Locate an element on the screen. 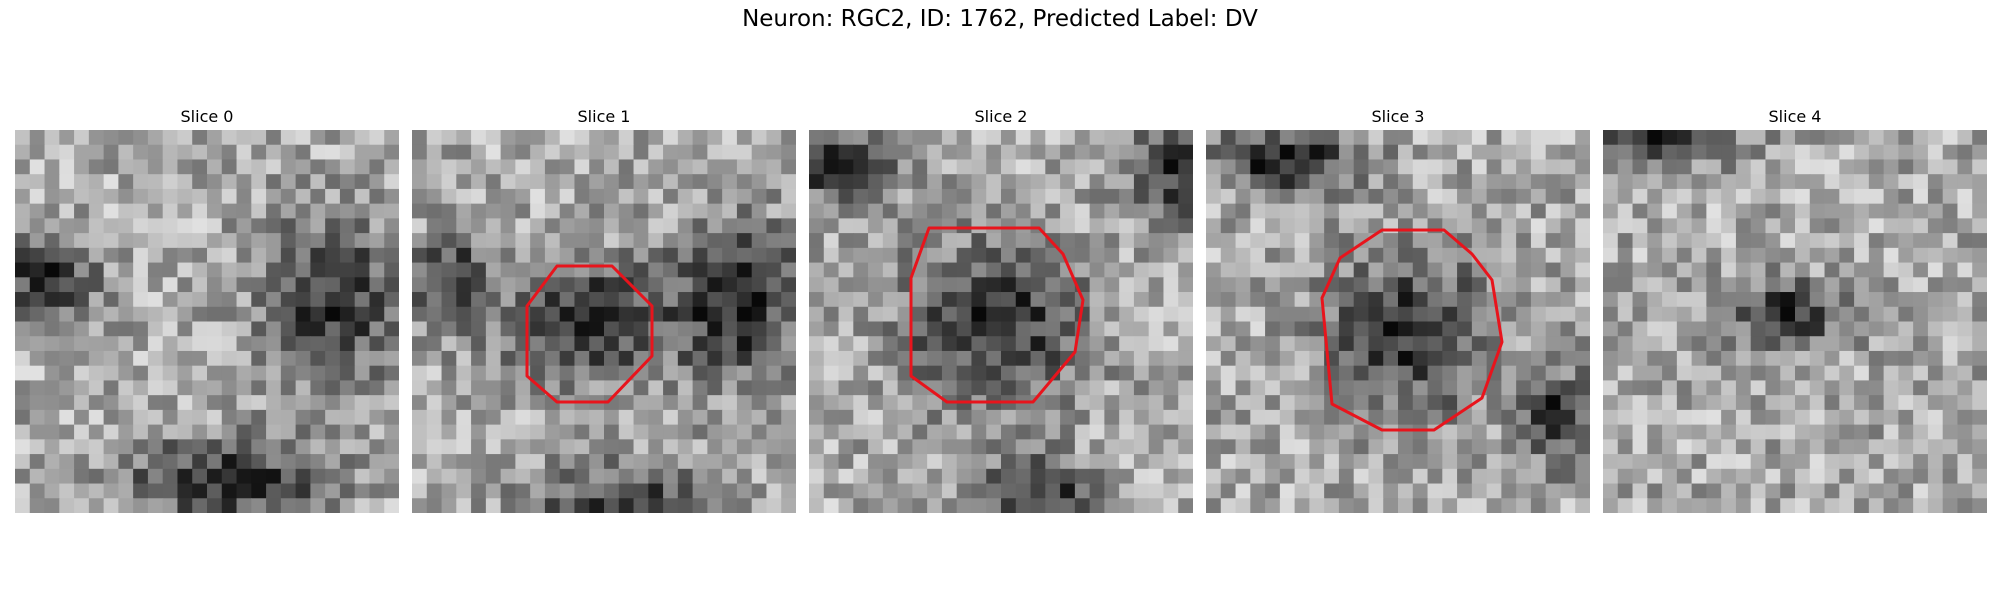  slice-panel-2: Slice 2 is located at coordinates (1001, 308).